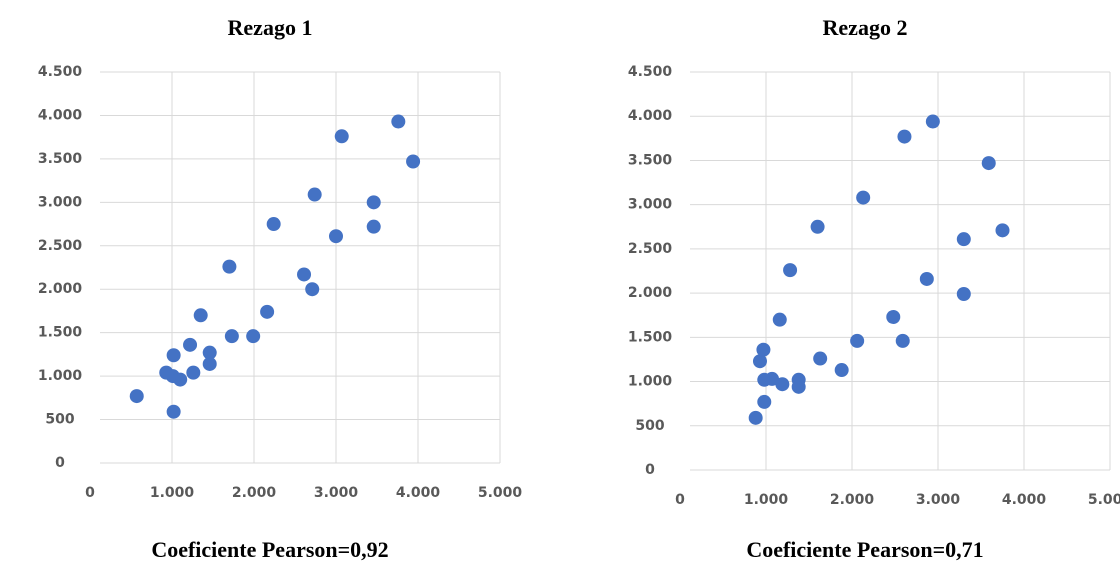 The image size is (1120, 566). Describe the element at coordinates (864, 549) in the screenshot. I see `annotation: Coeficiente Pearson=0,71` at that location.